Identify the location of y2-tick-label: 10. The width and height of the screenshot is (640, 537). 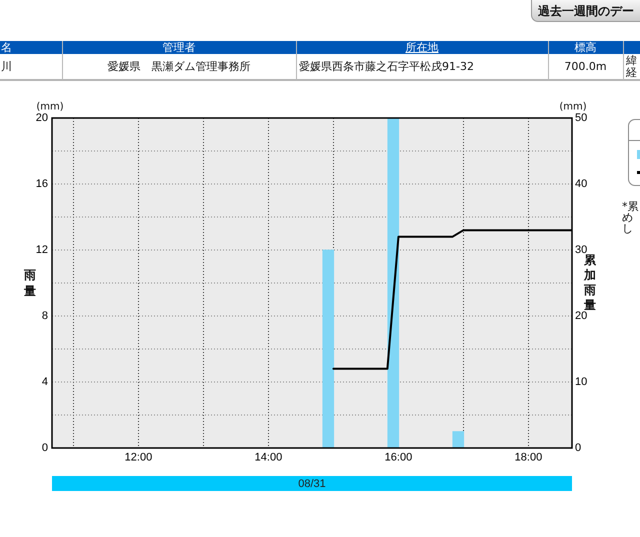
(581, 382).